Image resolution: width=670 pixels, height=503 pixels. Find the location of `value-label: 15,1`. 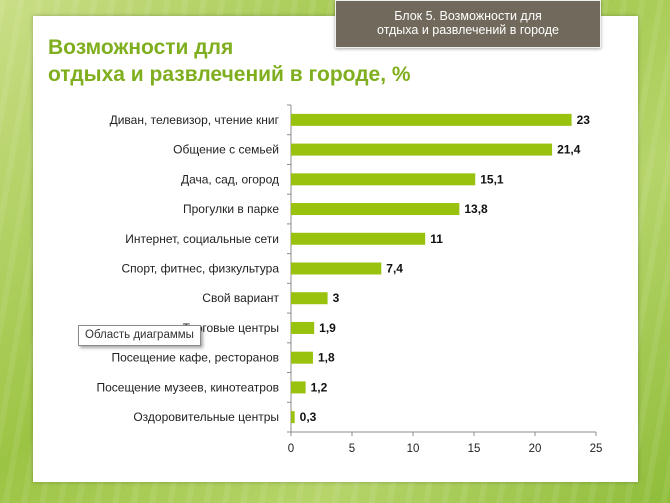

value-label: 15,1 is located at coordinates (492, 179).